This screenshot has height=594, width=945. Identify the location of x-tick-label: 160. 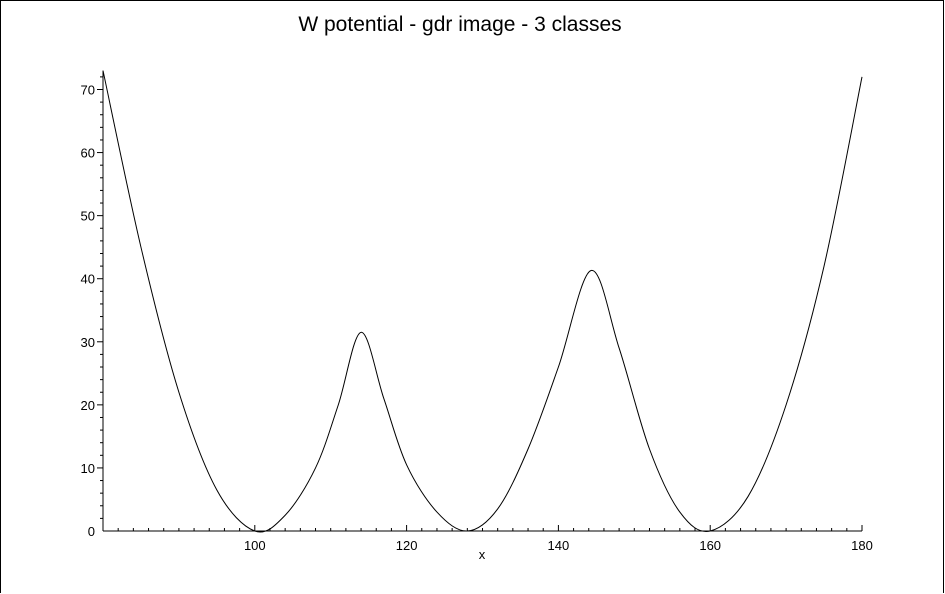
(710, 545).